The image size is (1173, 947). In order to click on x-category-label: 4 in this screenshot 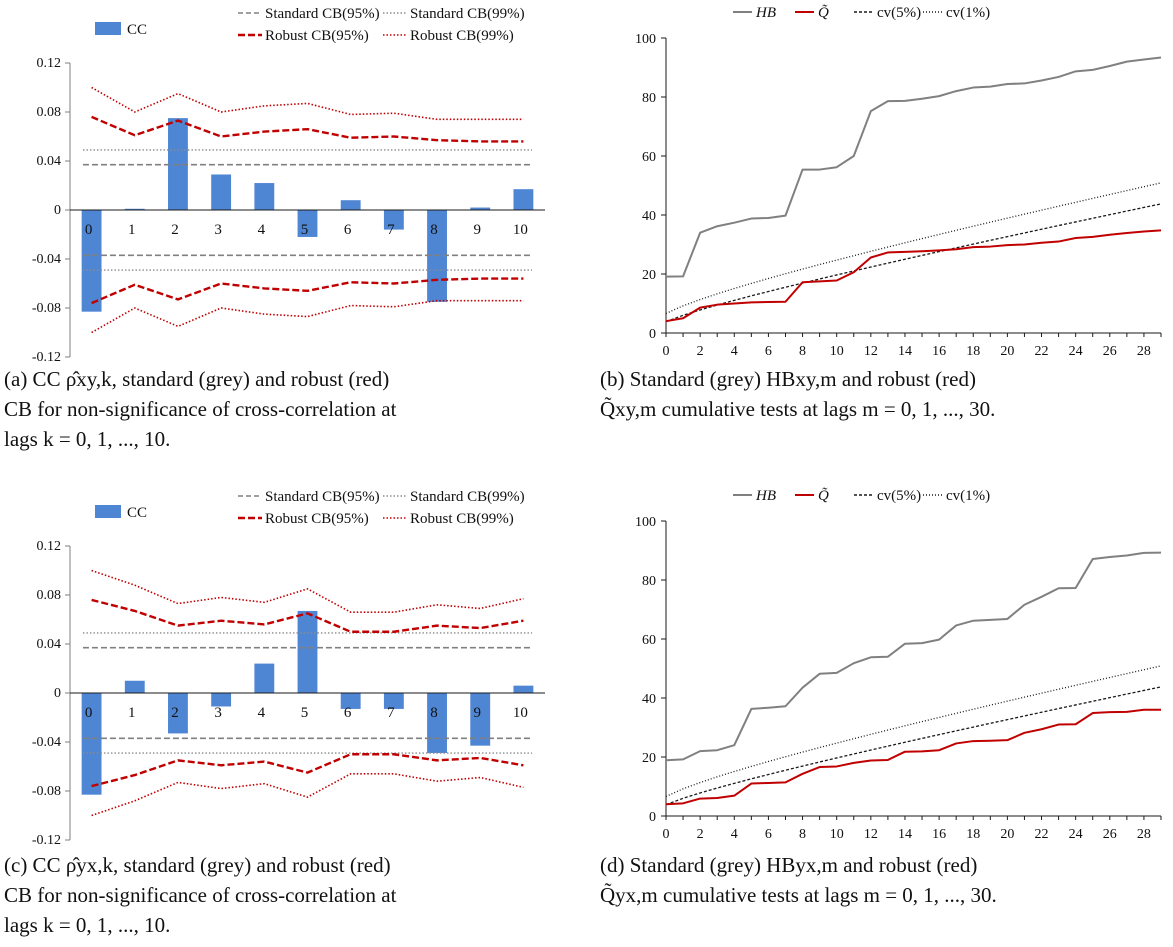, I will do `click(262, 230)`.